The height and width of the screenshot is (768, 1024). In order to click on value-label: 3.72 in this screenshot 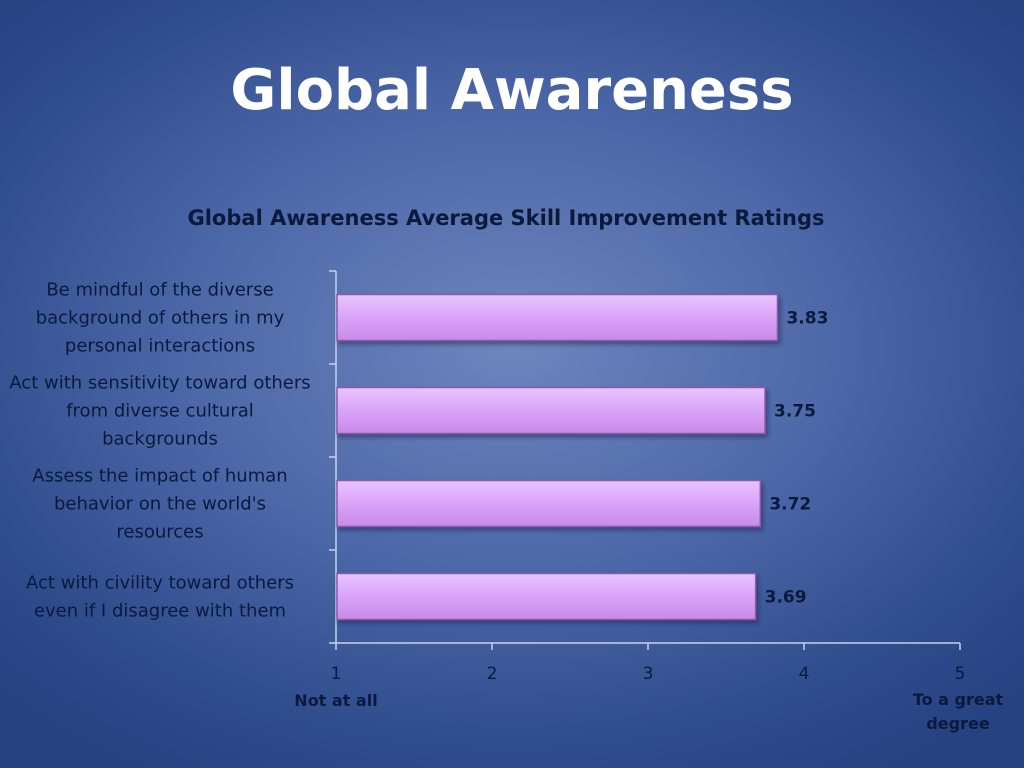, I will do `click(790, 505)`.